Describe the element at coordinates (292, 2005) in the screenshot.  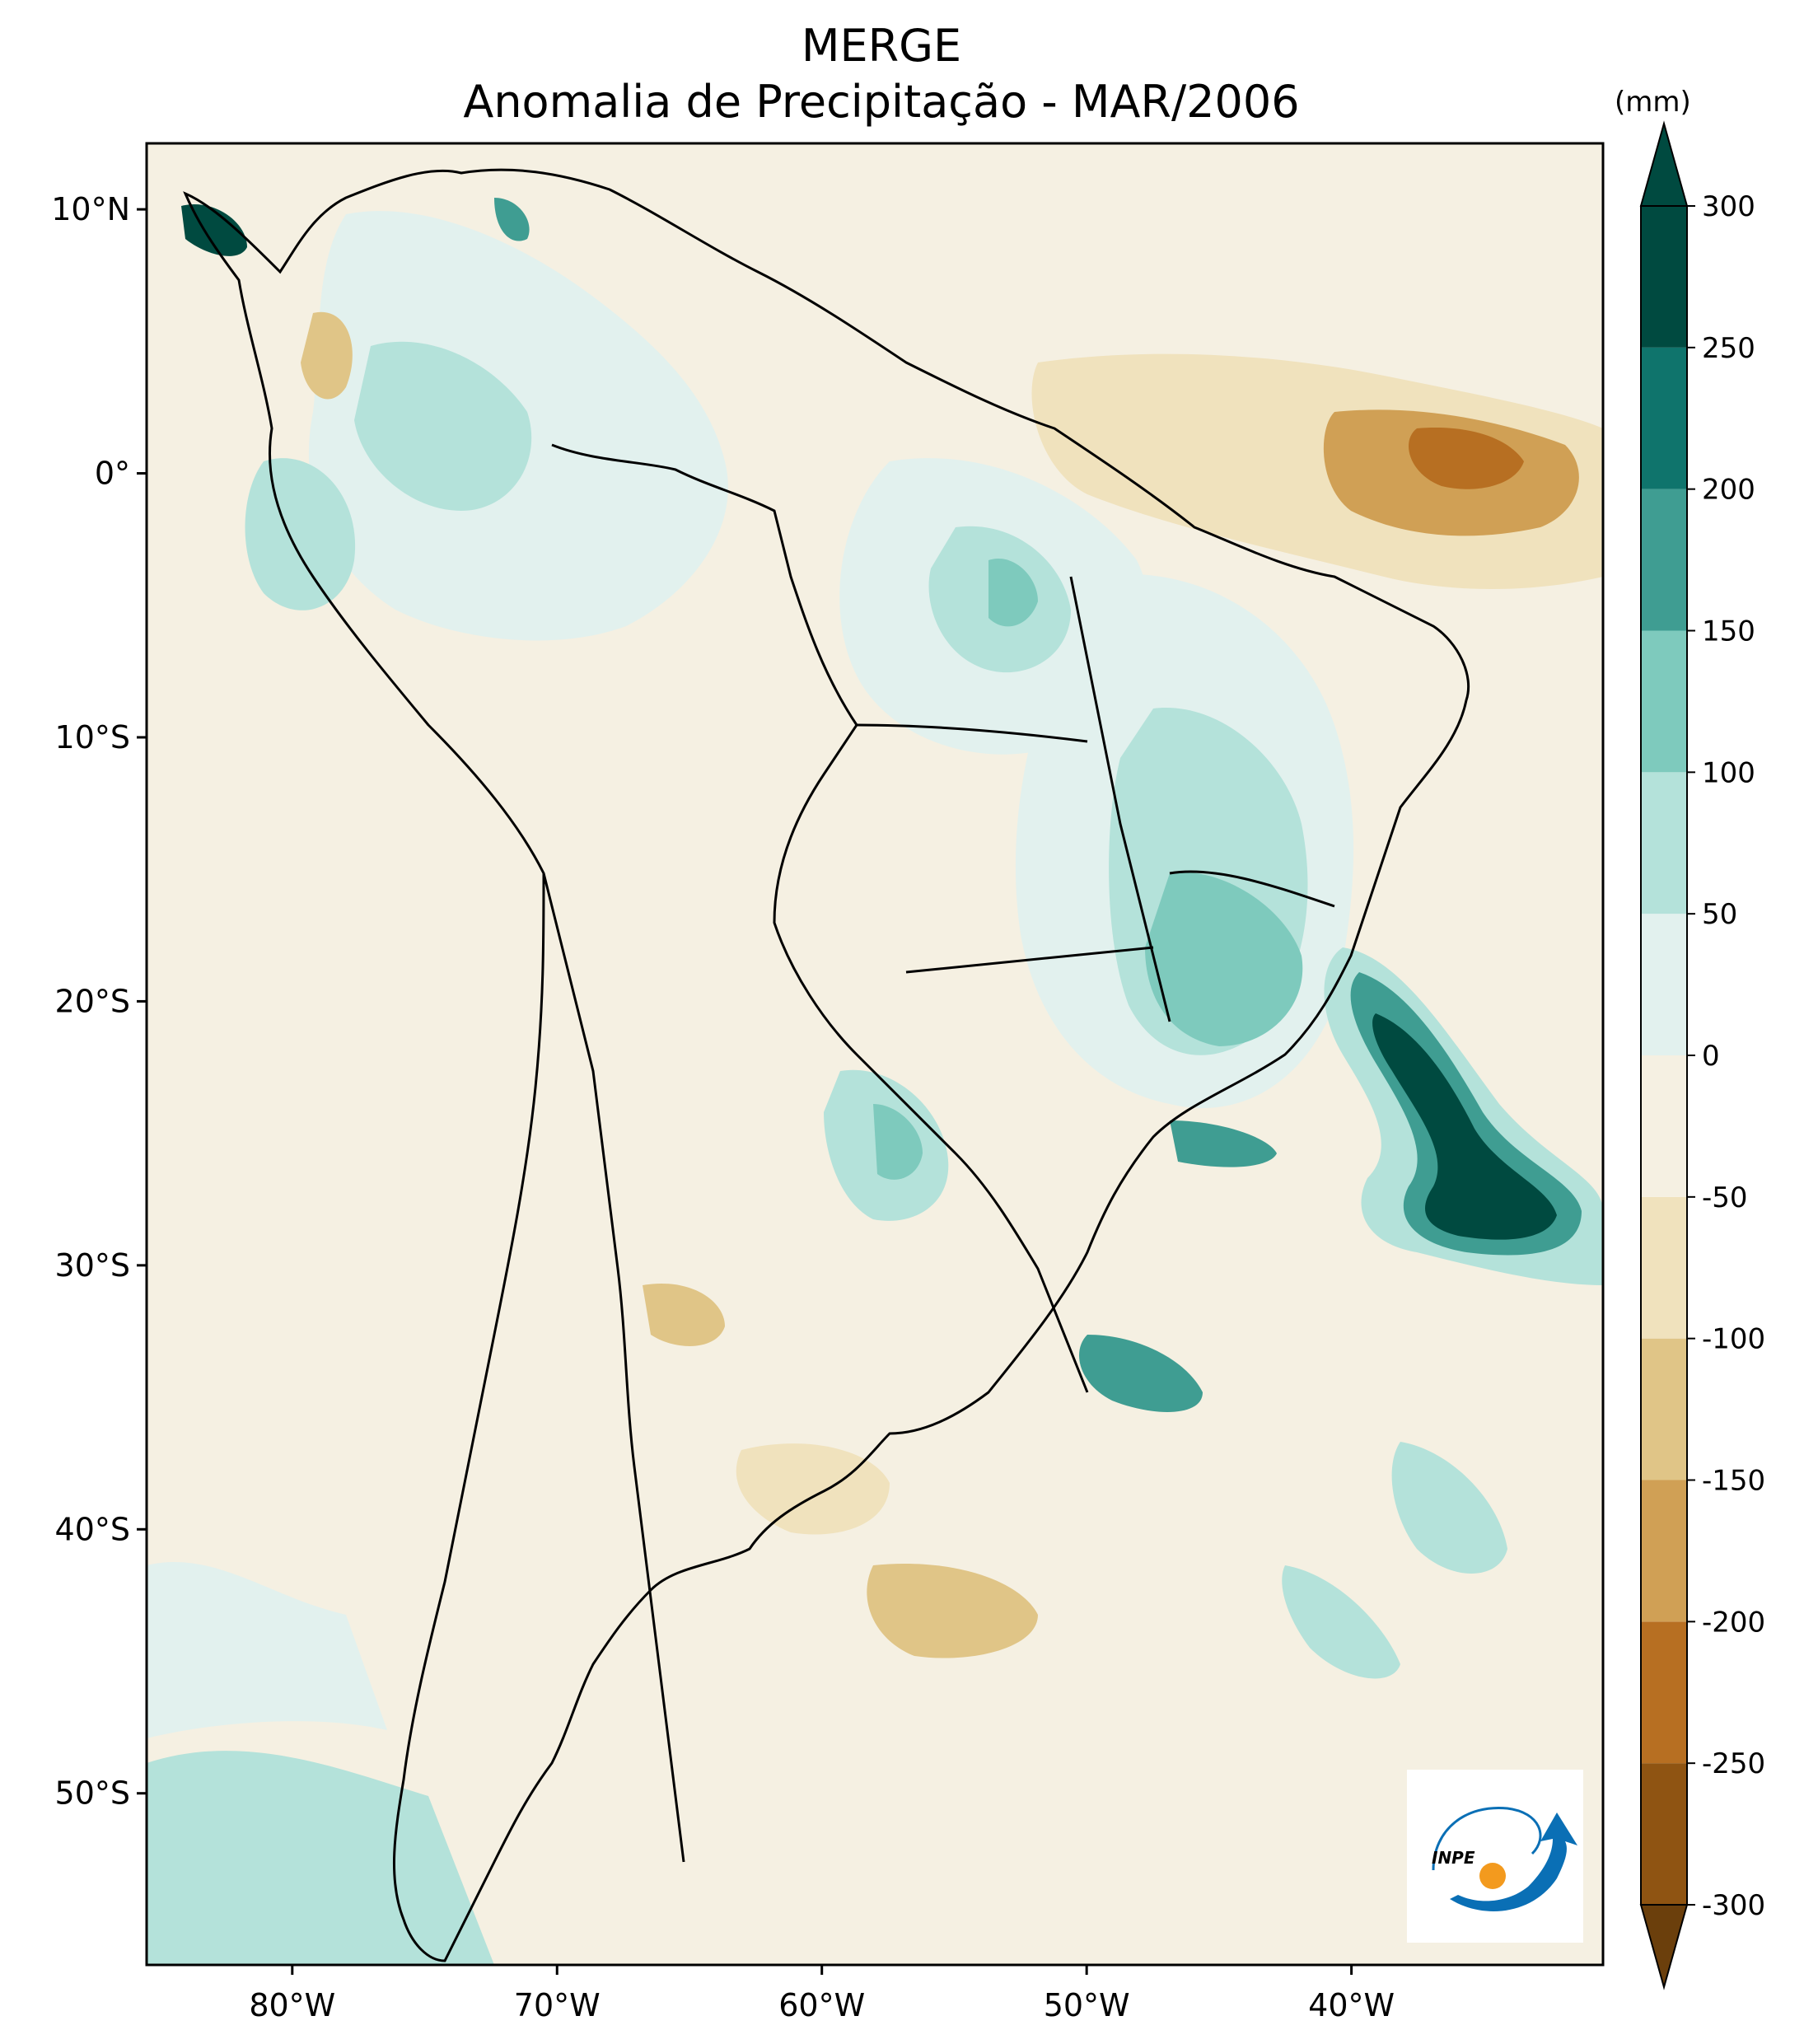
I see `lon-tick-label: 80°W` at that location.